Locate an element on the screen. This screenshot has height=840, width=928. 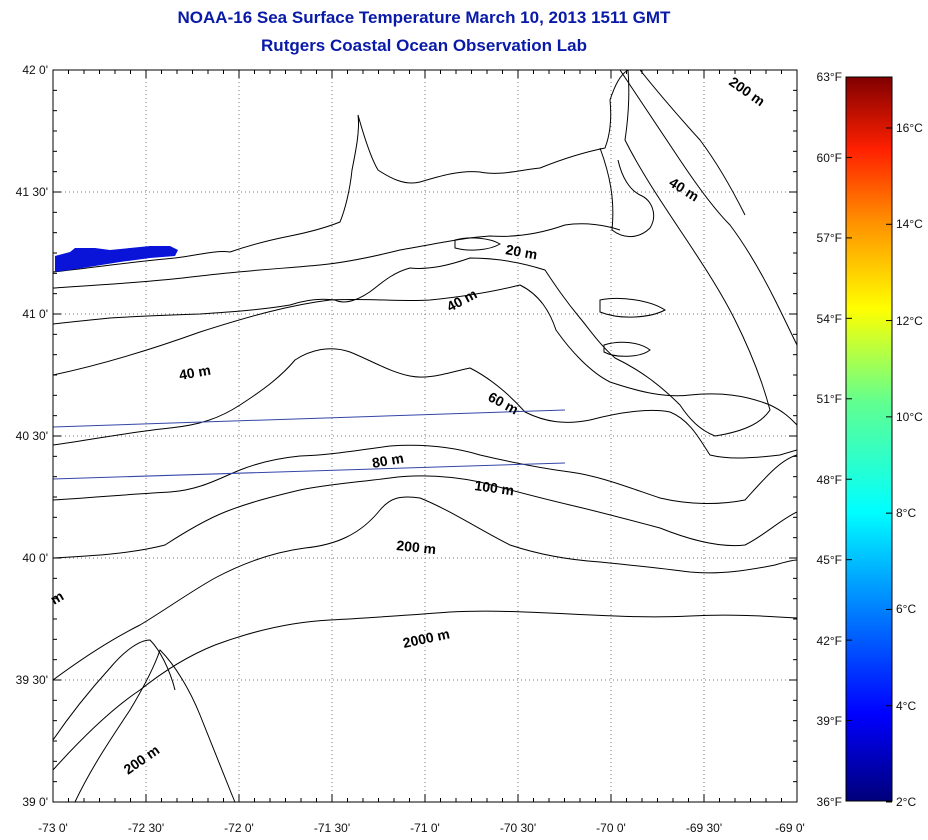
lon-label: -73 0' is located at coordinates (53, 828).